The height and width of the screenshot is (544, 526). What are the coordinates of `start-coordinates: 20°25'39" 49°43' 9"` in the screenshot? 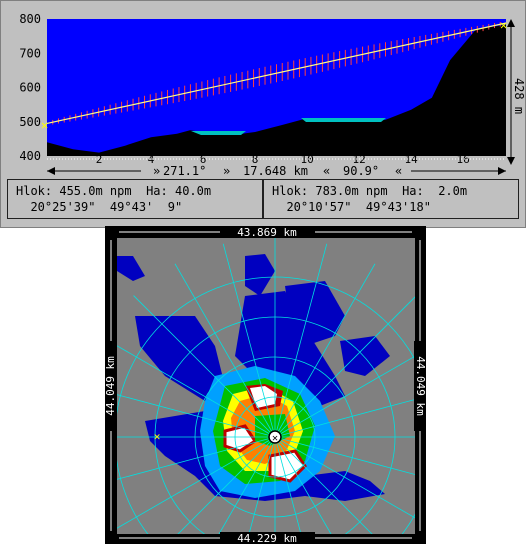 It's located at (106, 207).